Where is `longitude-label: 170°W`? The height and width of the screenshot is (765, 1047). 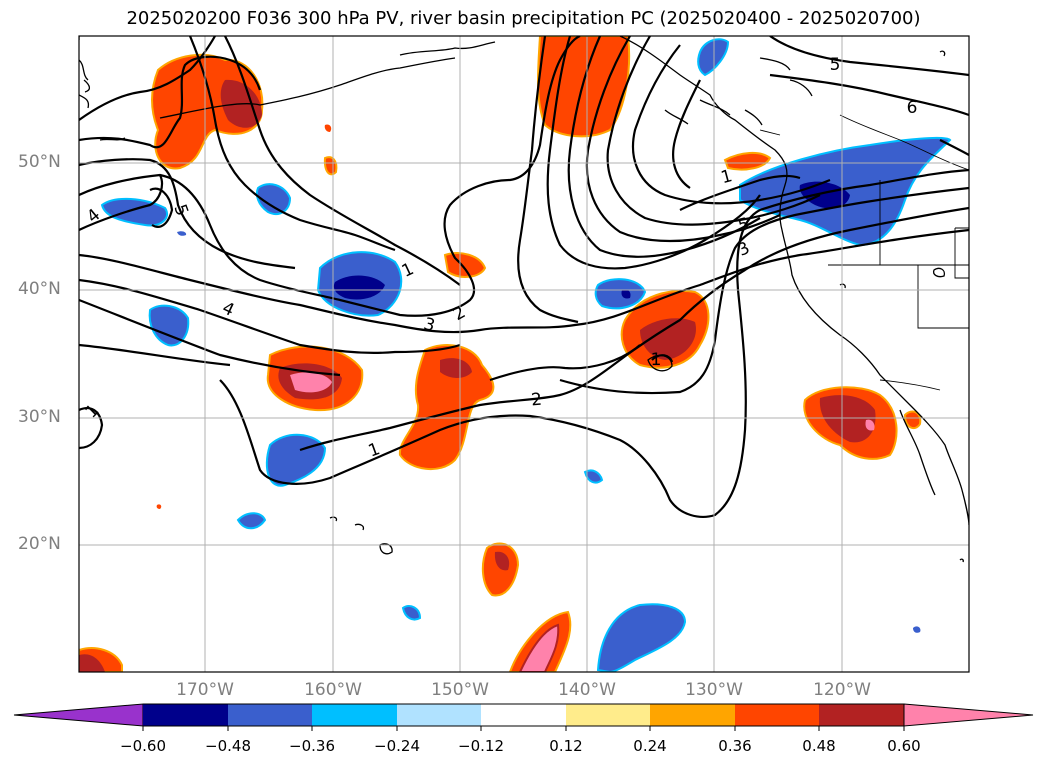 longitude-label: 170°W is located at coordinates (205, 690).